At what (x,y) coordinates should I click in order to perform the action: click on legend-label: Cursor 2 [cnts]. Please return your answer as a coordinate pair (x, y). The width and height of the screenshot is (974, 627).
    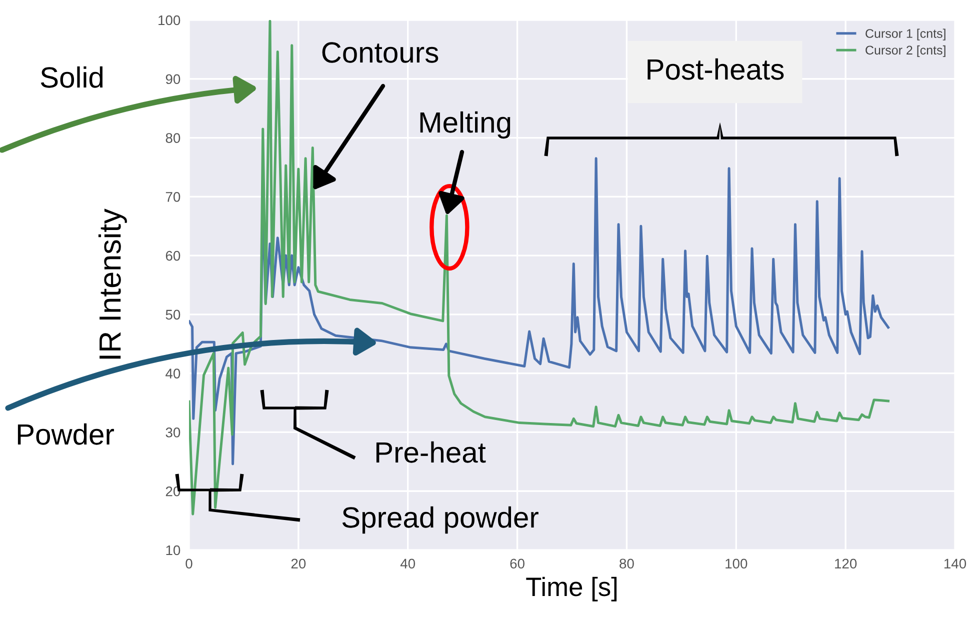
    Looking at the image, I should click on (906, 51).